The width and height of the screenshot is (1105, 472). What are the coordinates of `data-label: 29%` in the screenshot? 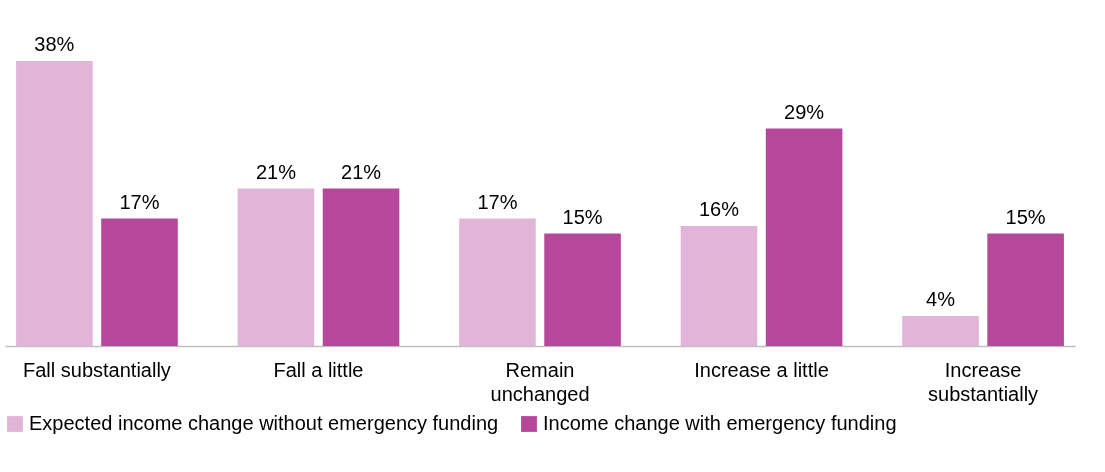 It's located at (804, 111).